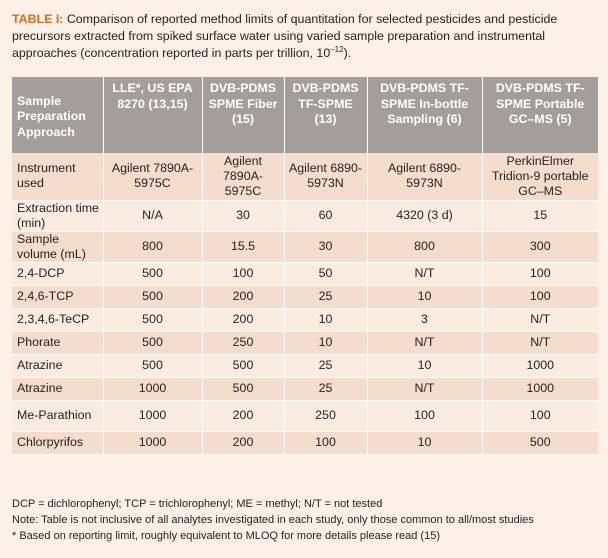 The width and height of the screenshot is (608, 558). Describe the element at coordinates (540, 216) in the screenshot. I see `value-cell: 15` at that location.